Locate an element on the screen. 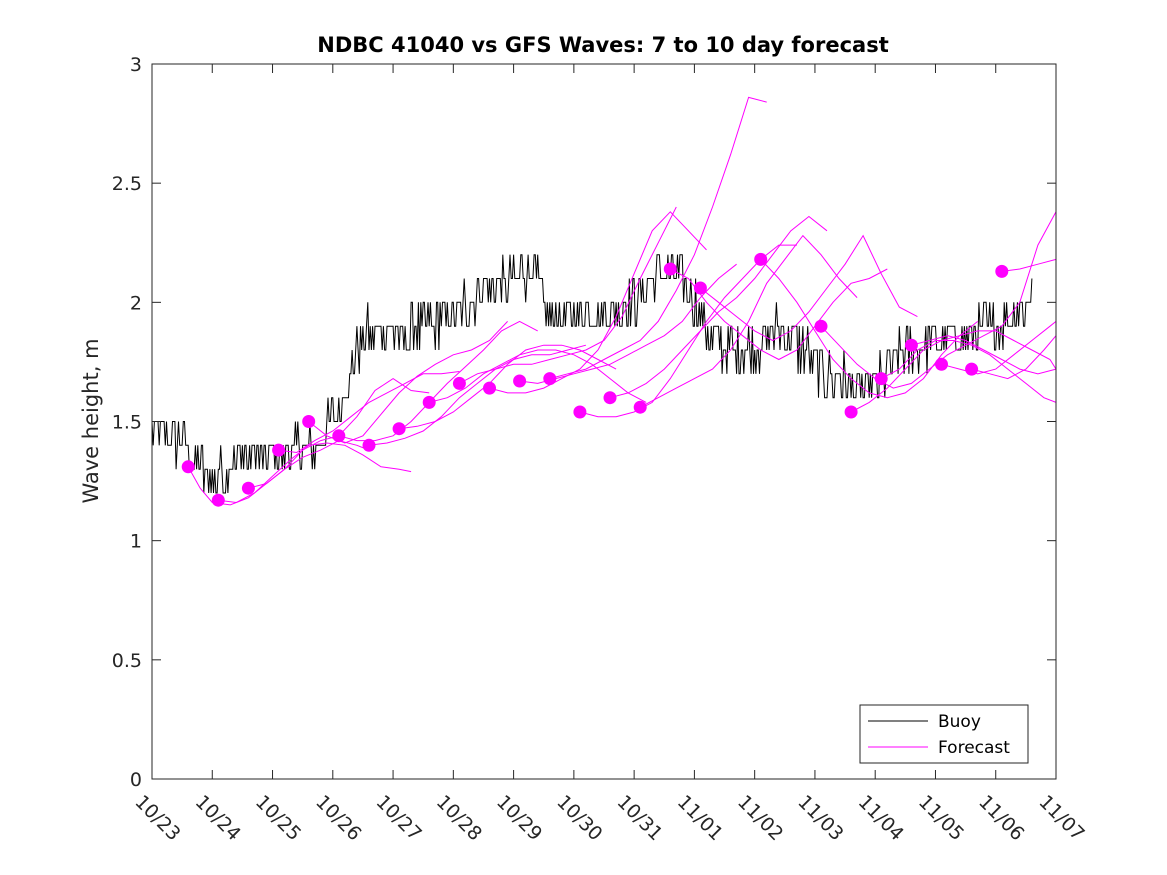  legend-box is located at coordinates (944, 734).